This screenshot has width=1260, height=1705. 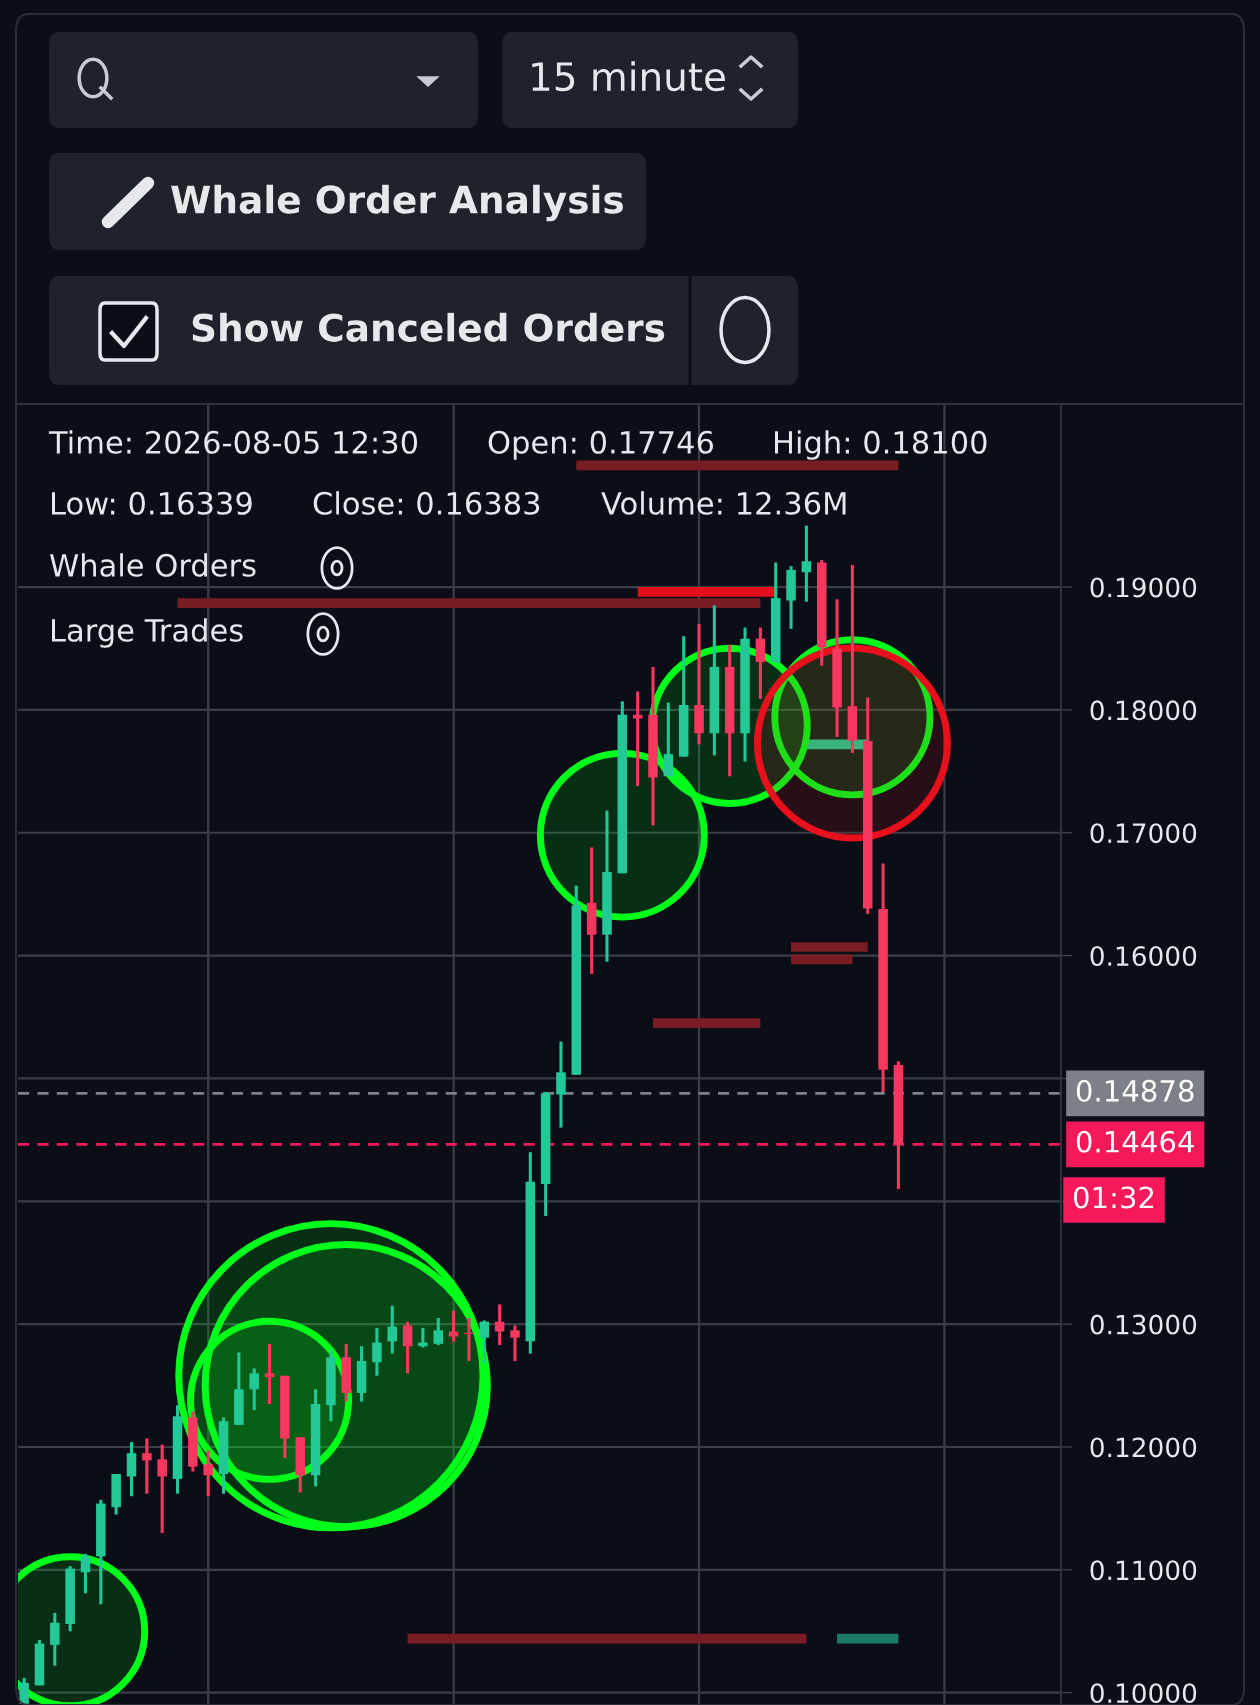 I want to click on annotation: Close: 0.16383, so click(x=426, y=503).